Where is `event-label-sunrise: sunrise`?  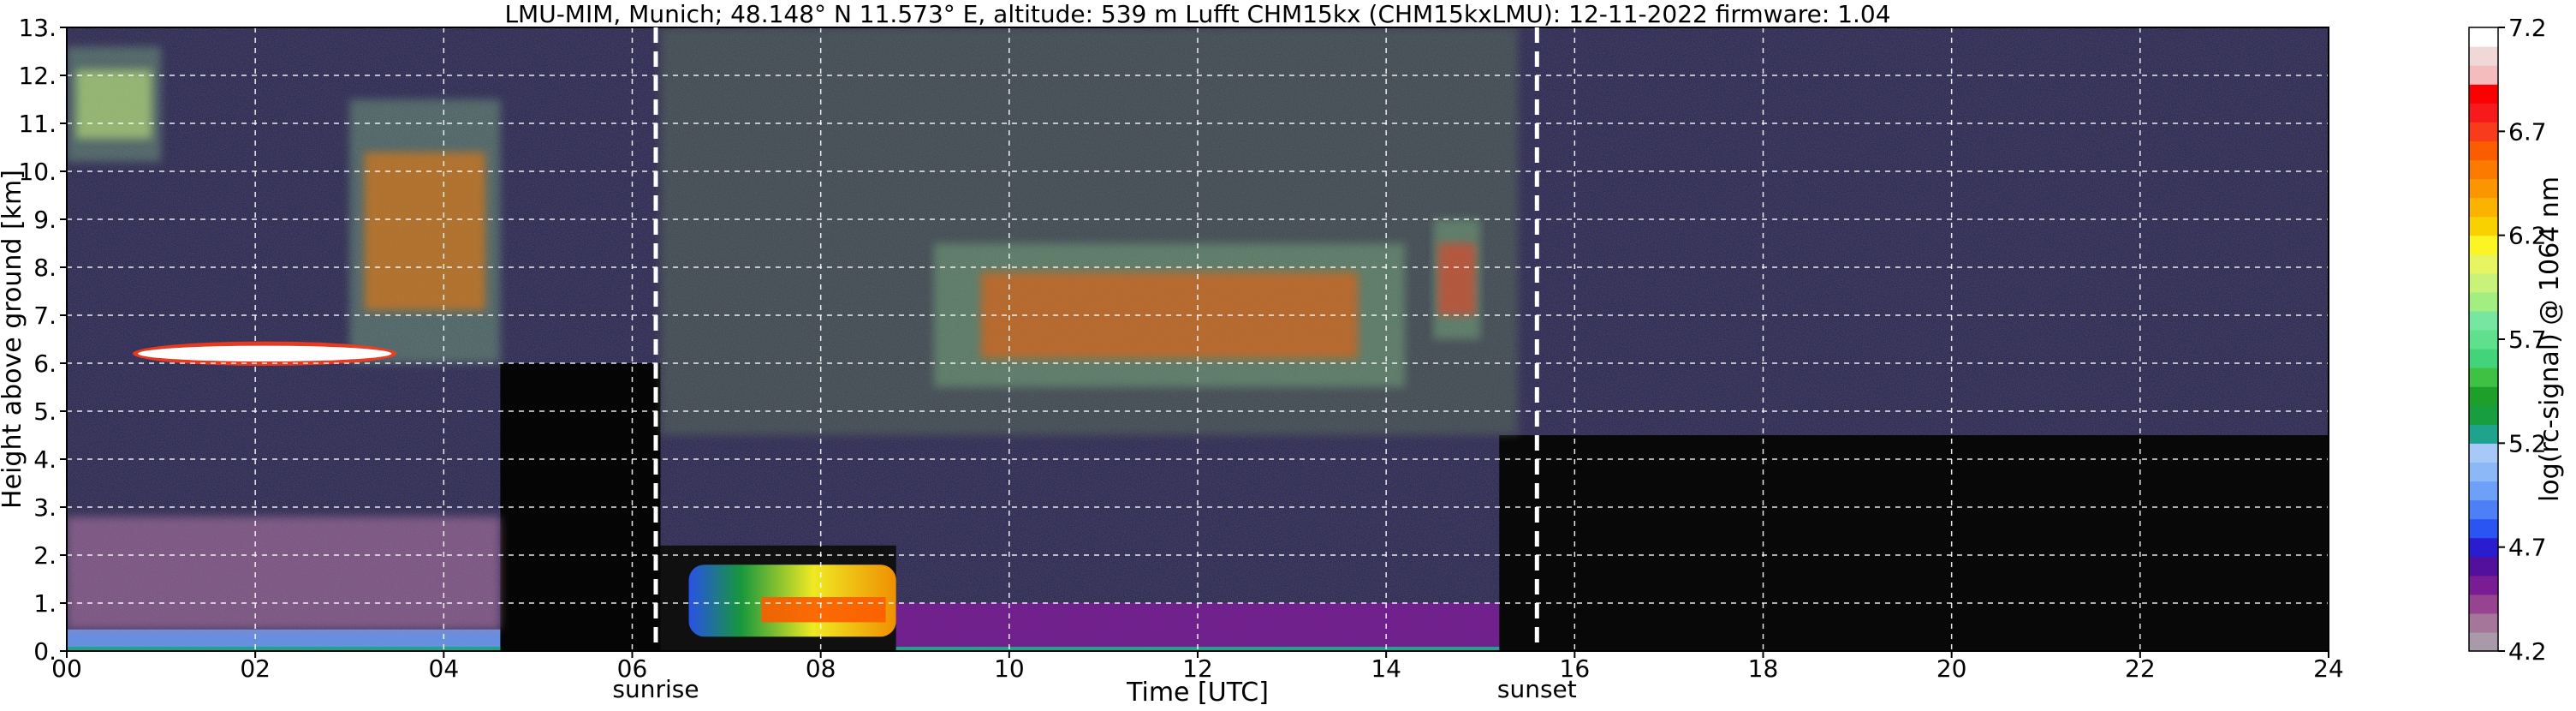 event-label-sunrise: sunrise is located at coordinates (655, 689).